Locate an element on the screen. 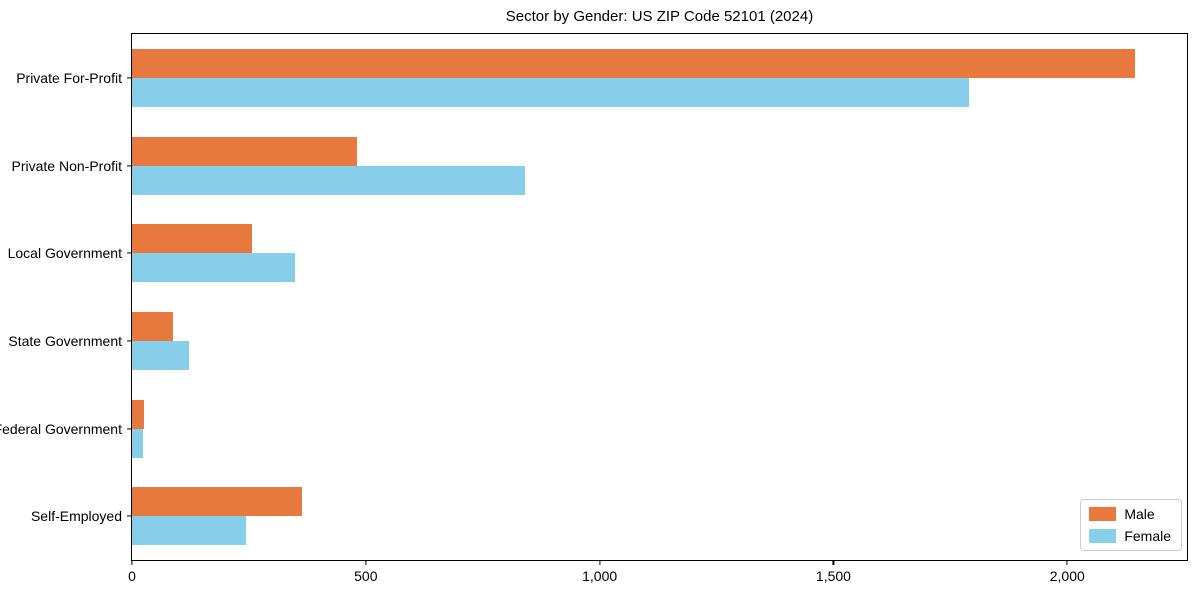  legend-entry-female: Female is located at coordinates (1130, 536).